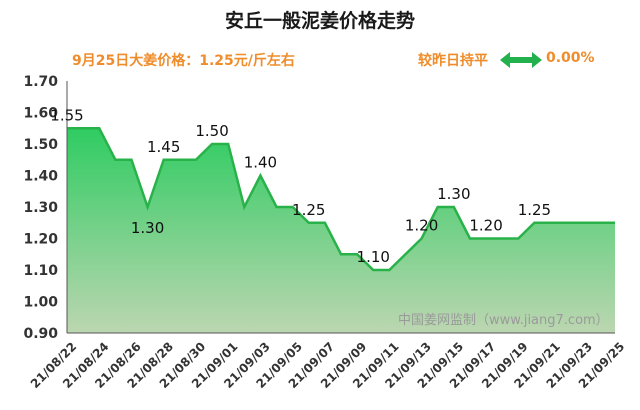 The height and width of the screenshot is (410, 640). What do you see at coordinates (503, 320) in the screenshot?
I see `watermark: 中国姜网监制（www.jiang7.com）` at bounding box center [503, 320].